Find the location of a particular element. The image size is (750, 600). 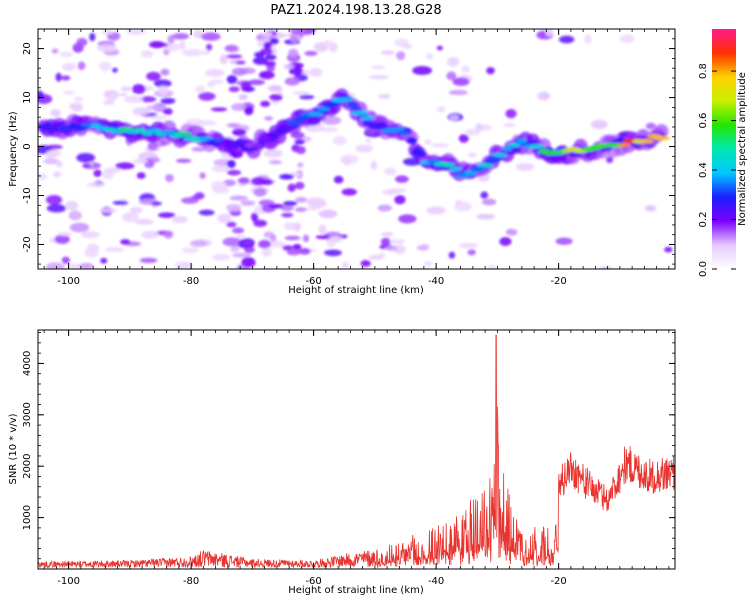

snr-x-tick-label: -40 is located at coordinates (436, 581).